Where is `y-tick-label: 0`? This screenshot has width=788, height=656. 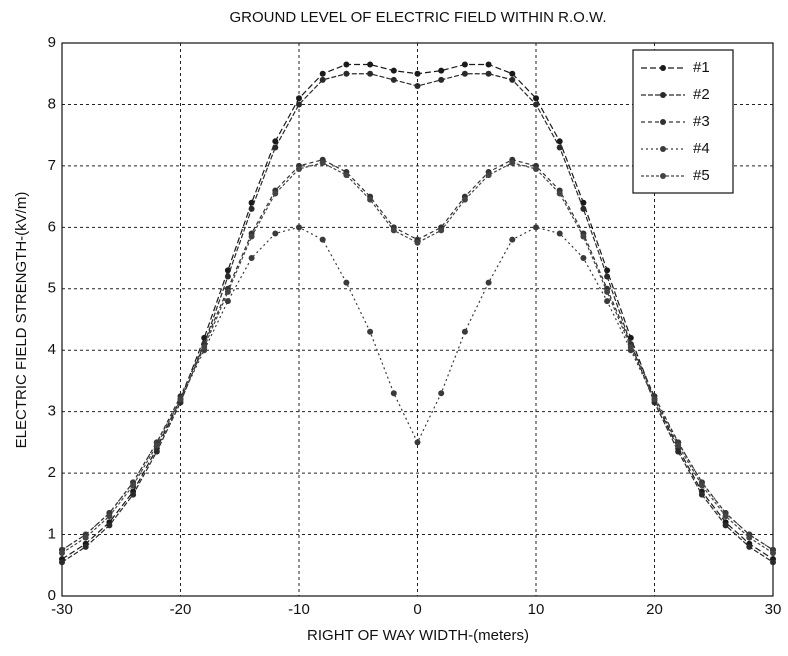 y-tick-label: 0 is located at coordinates (52, 595).